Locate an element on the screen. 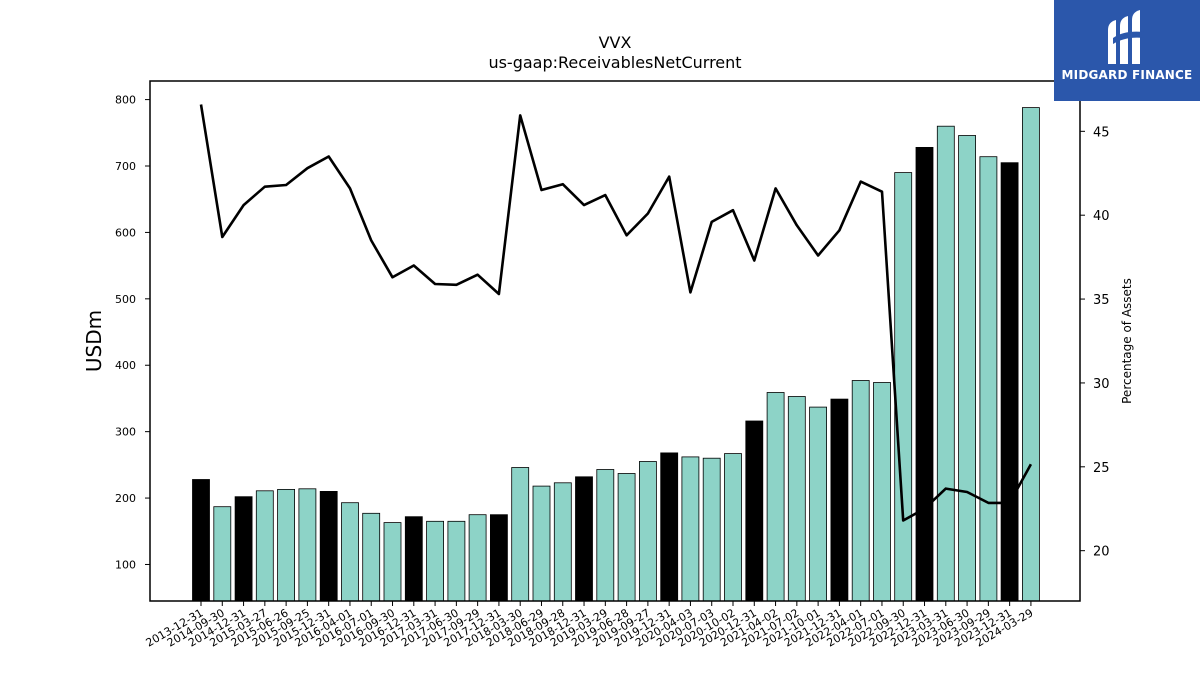 This screenshot has width=1200, height=675. y-tick-label: 700 is located at coordinates (125, 166).